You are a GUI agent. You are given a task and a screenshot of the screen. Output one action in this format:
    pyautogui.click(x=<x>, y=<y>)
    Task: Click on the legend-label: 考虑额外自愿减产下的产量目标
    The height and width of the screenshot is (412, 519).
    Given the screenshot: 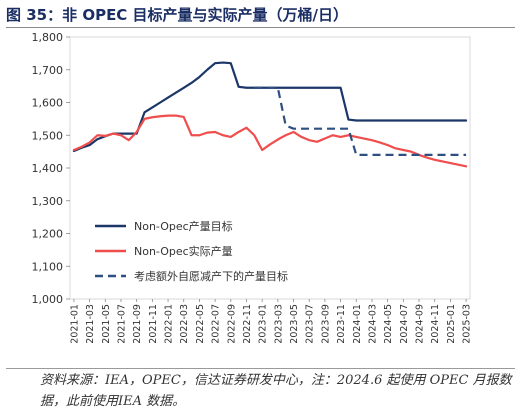 What is the action you would take?
    pyautogui.click(x=211, y=276)
    